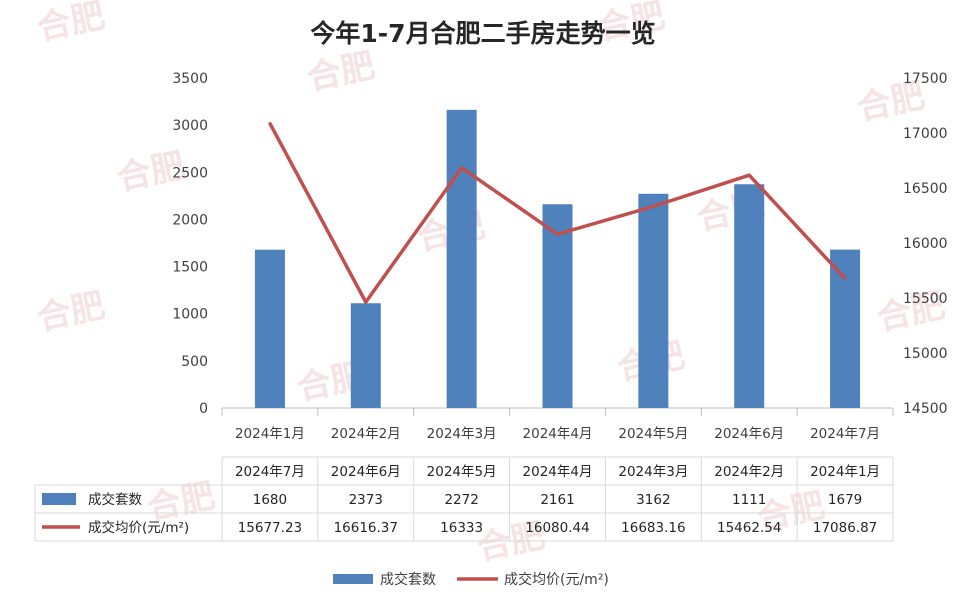 The height and width of the screenshot is (612, 966). I want to click on y-left-tick-label: 500, so click(194, 362).